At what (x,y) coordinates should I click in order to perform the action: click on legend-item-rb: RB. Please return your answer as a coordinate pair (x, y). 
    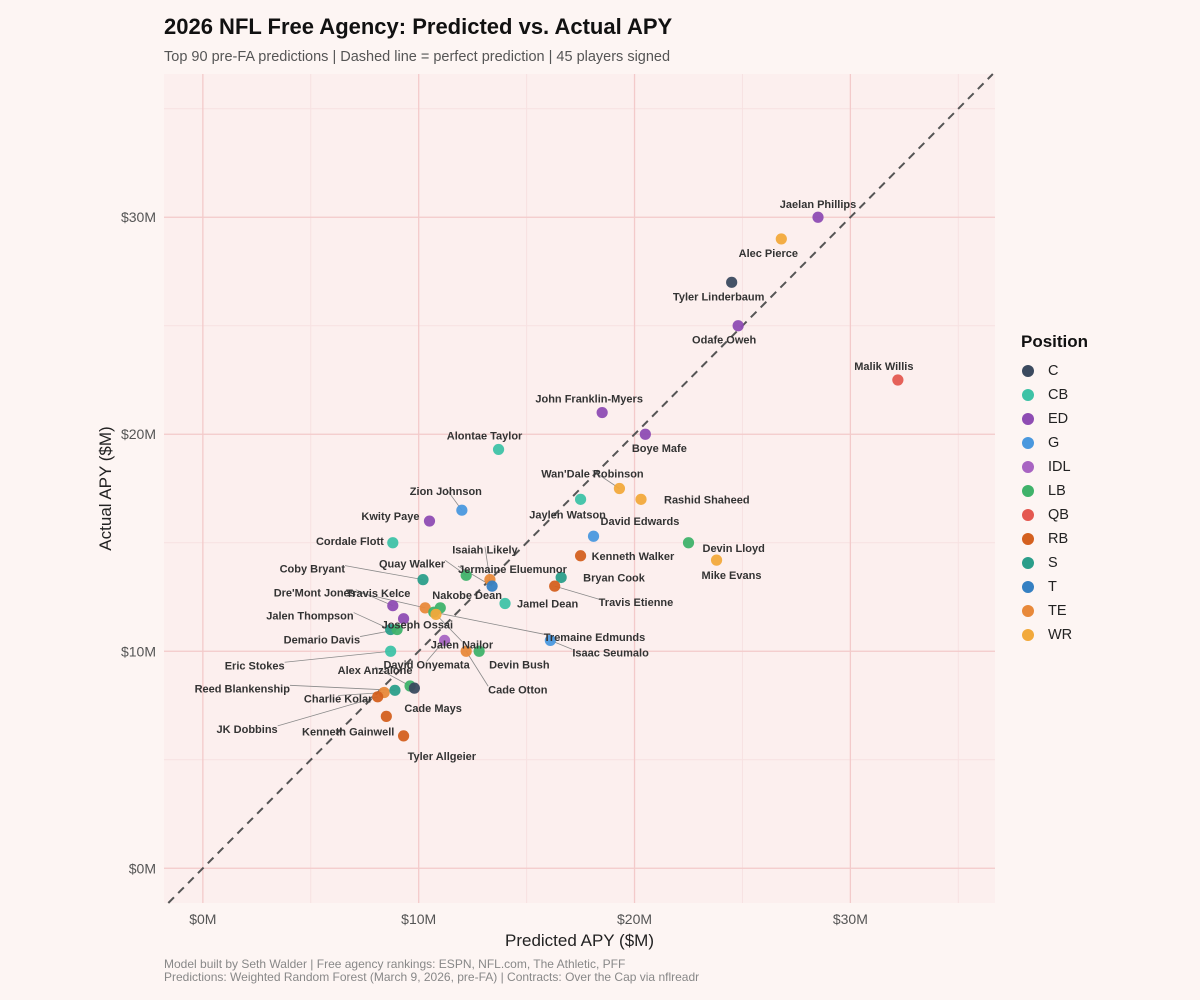
    Looking at the image, I should click on (1045, 539).